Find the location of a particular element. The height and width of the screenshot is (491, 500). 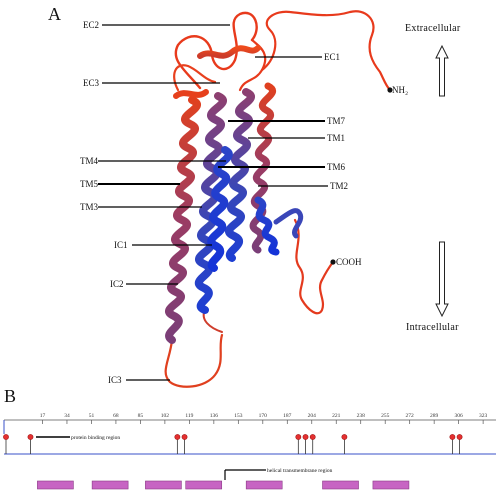

tick-label: 187 is located at coordinates (287, 416).